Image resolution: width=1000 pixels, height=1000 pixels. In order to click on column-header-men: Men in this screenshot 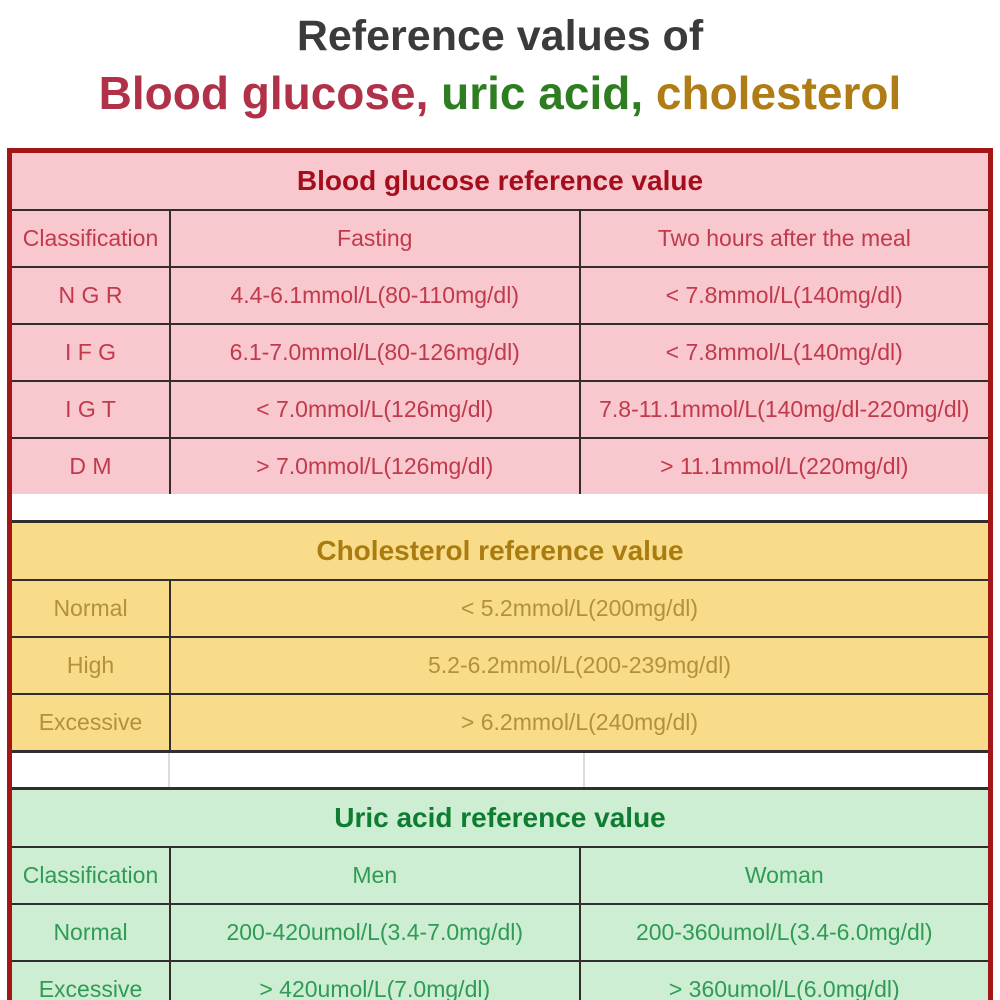, I will do `click(374, 875)`.